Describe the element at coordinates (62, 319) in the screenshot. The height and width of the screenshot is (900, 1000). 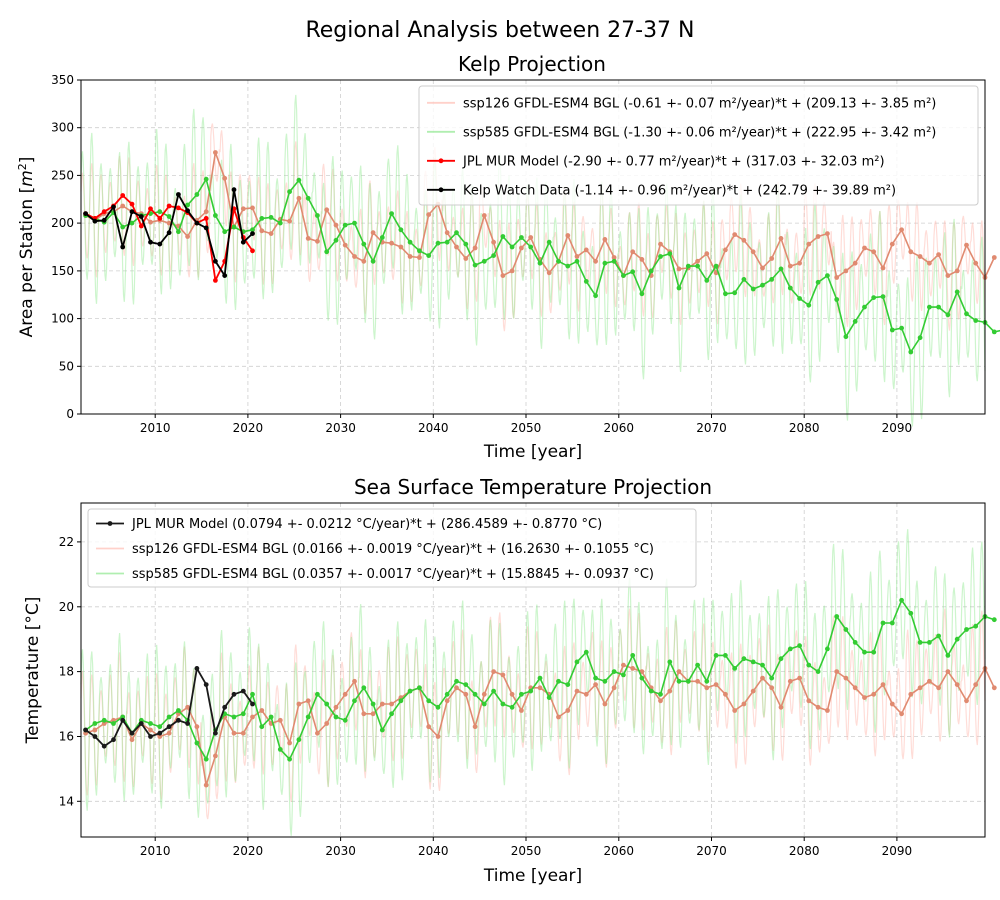
I see `kelp-y-tick-label: 100` at that location.